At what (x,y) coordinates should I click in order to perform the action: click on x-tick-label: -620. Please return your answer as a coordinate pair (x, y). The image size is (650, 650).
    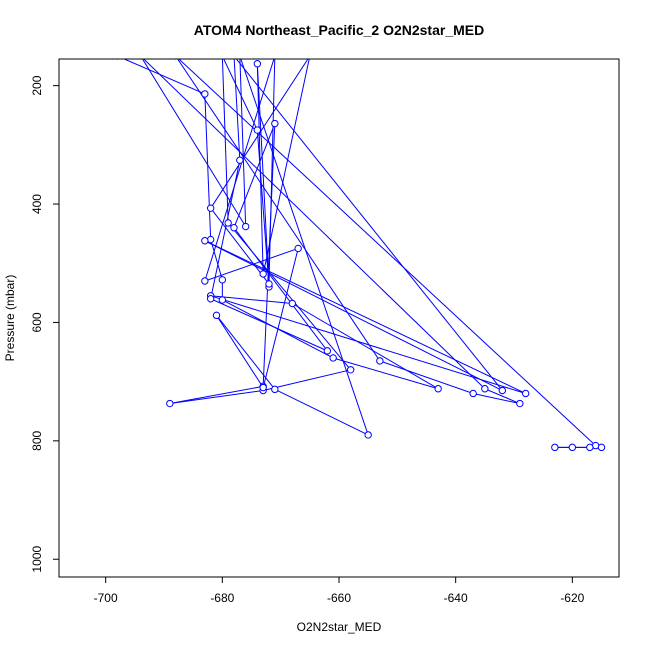
    Looking at the image, I should click on (572, 598).